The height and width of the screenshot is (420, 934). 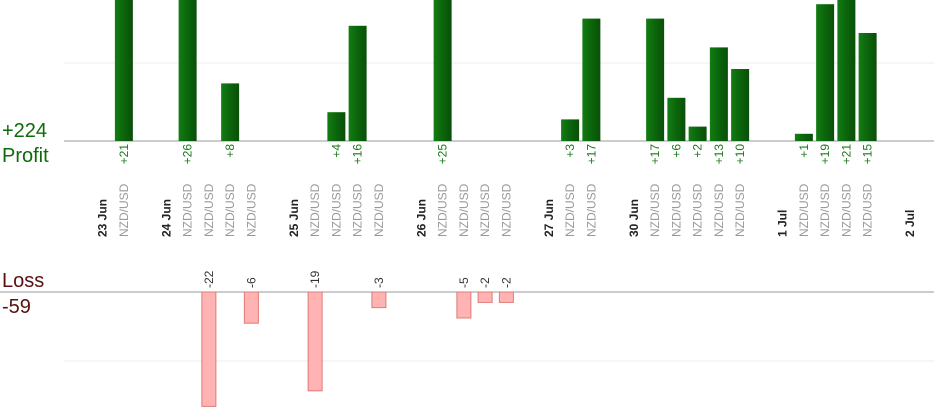 What do you see at coordinates (783, 223) in the screenshot?
I see `date-label: 1 Jul` at bounding box center [783, 223].